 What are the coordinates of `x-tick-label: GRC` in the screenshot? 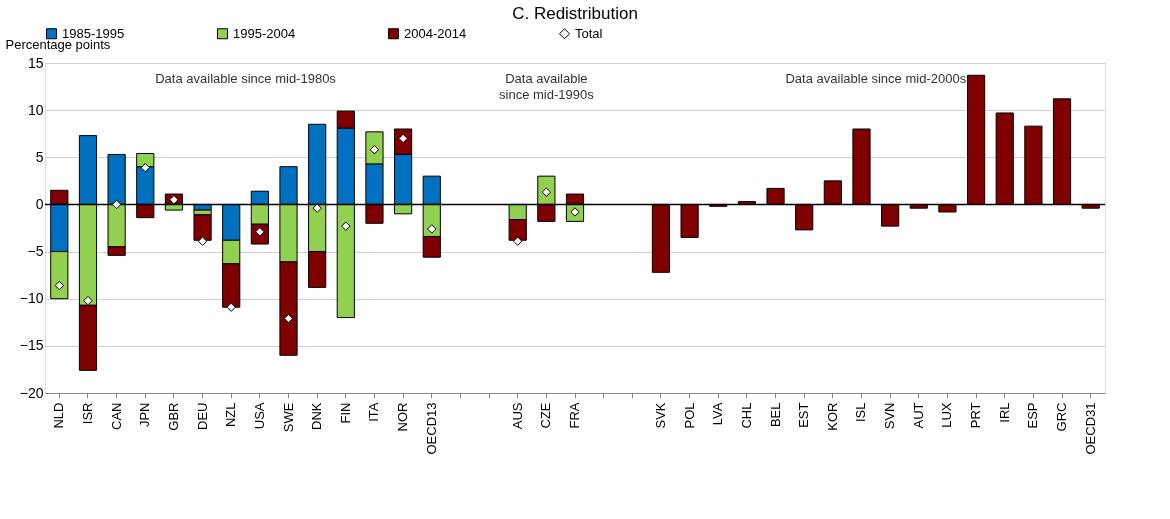 It's located at (1062, 417).